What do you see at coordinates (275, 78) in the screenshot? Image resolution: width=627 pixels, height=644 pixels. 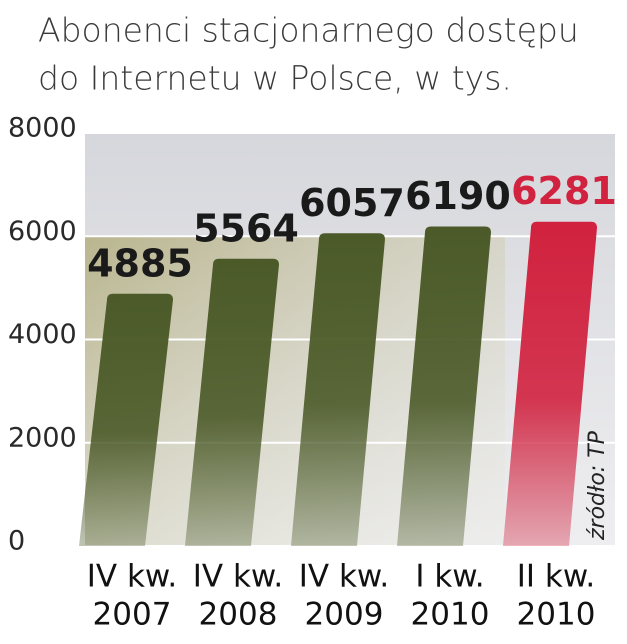 I see `chart-title: do Internetu w Polsce, w tys.` at bounding box center [275, 78].